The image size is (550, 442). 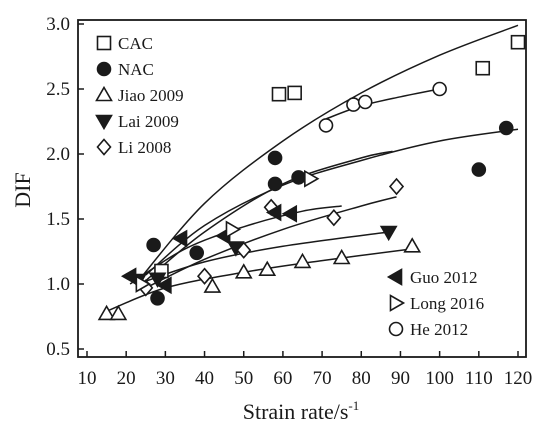 What do you see at coordinates (263, 258) in the screenshot?
I see `fit-curve-lai-2009` at bounding box center [263, 258].